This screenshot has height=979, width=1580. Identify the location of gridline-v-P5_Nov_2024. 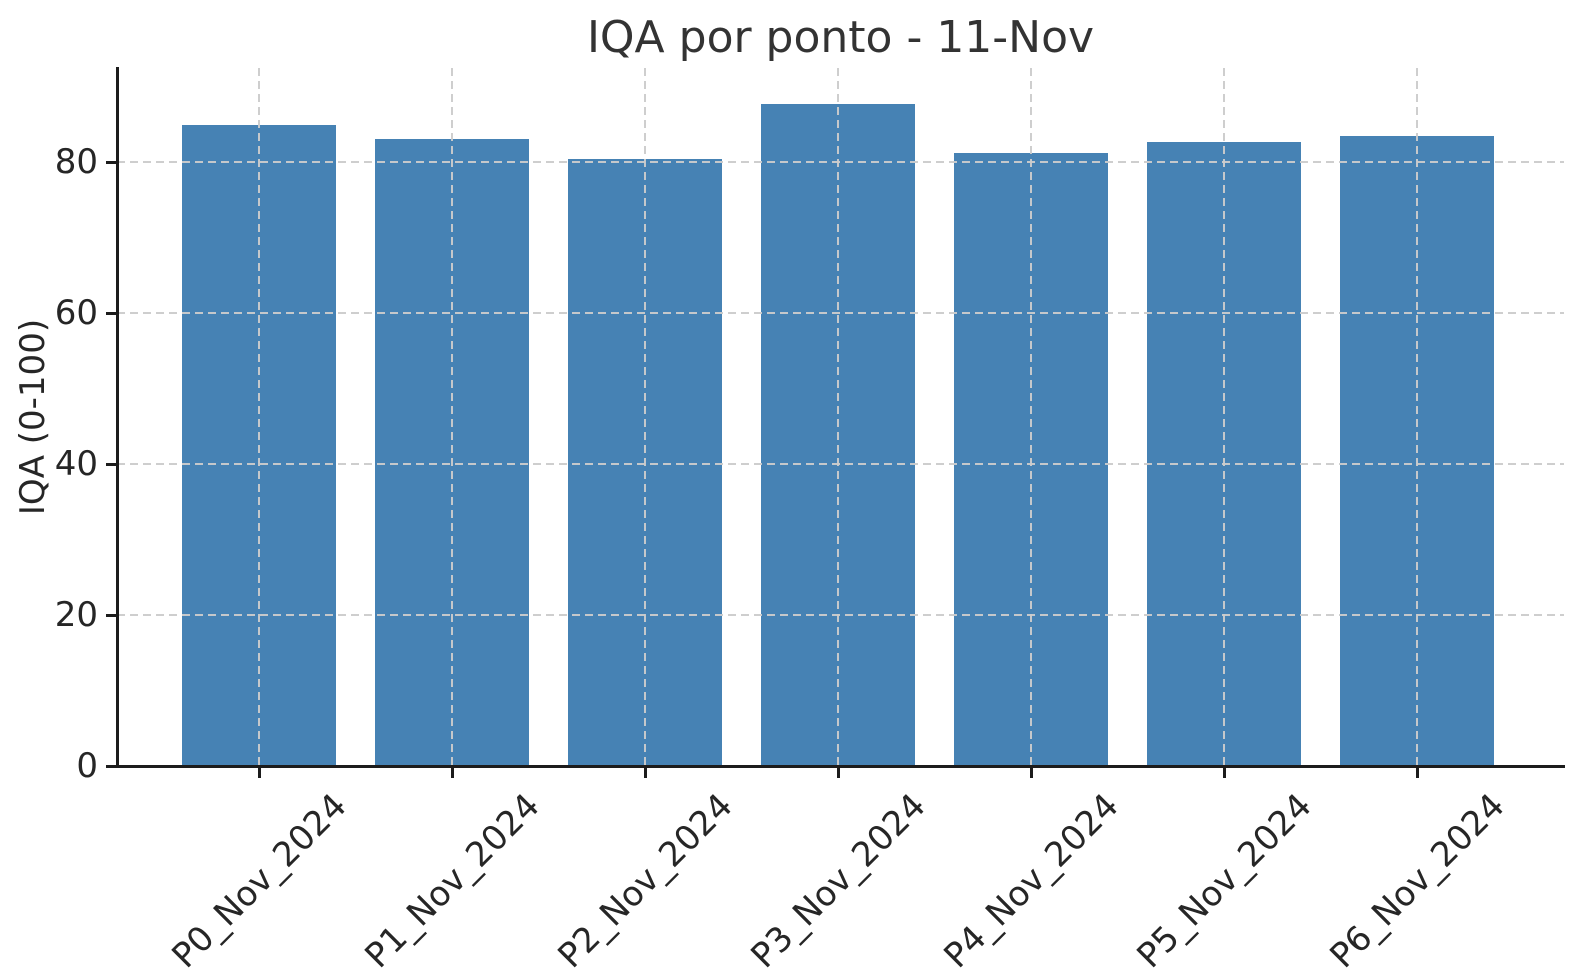
(1224, 417).